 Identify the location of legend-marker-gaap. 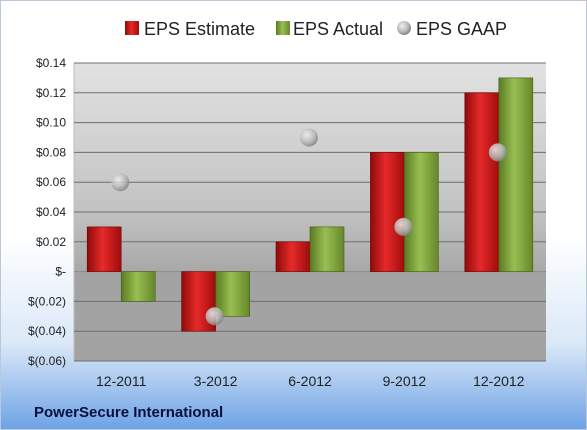
(404, 28).